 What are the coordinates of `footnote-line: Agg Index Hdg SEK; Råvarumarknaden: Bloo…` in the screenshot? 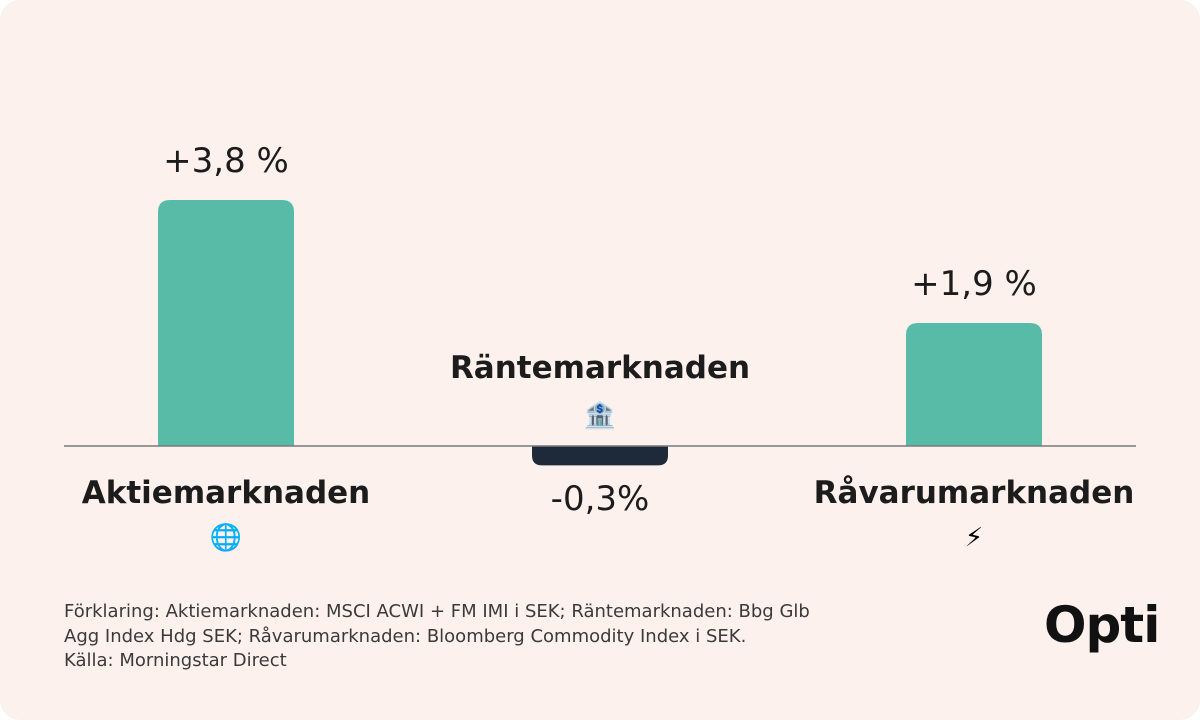 It's located at (405, 636).